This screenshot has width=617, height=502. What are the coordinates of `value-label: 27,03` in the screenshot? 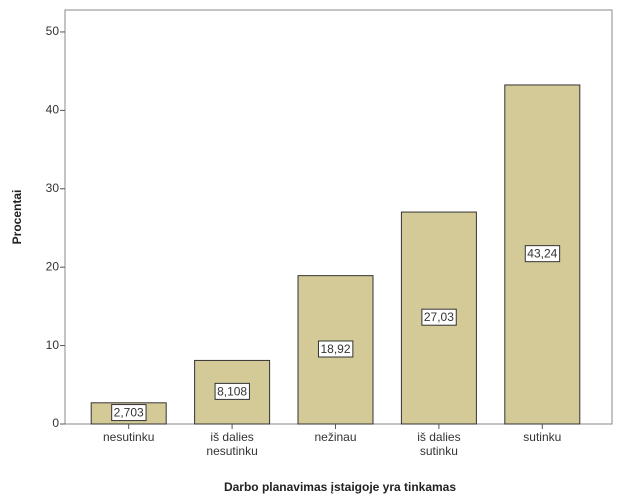 It's located at (439, 317).